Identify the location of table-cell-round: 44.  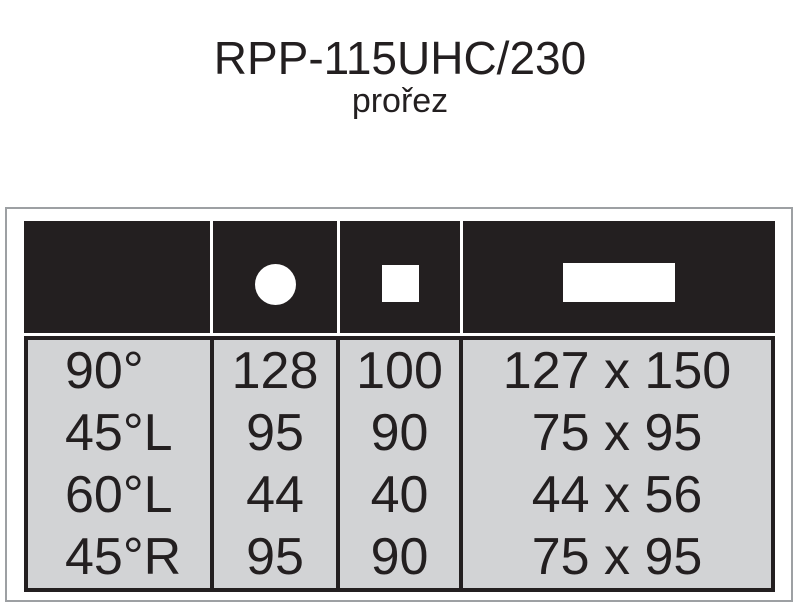
(275, 495).